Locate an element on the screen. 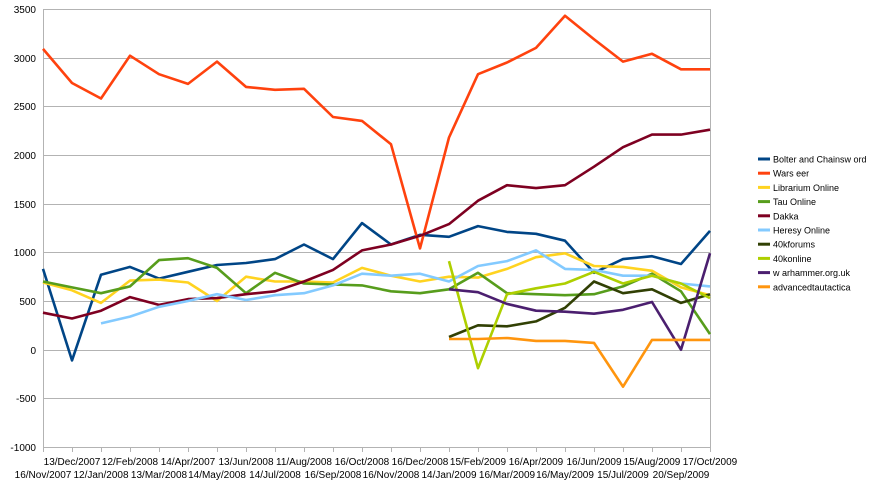 The width and height of the screenshot is (883, 497). series-line-40kforums is located at coordinates (579, 309).